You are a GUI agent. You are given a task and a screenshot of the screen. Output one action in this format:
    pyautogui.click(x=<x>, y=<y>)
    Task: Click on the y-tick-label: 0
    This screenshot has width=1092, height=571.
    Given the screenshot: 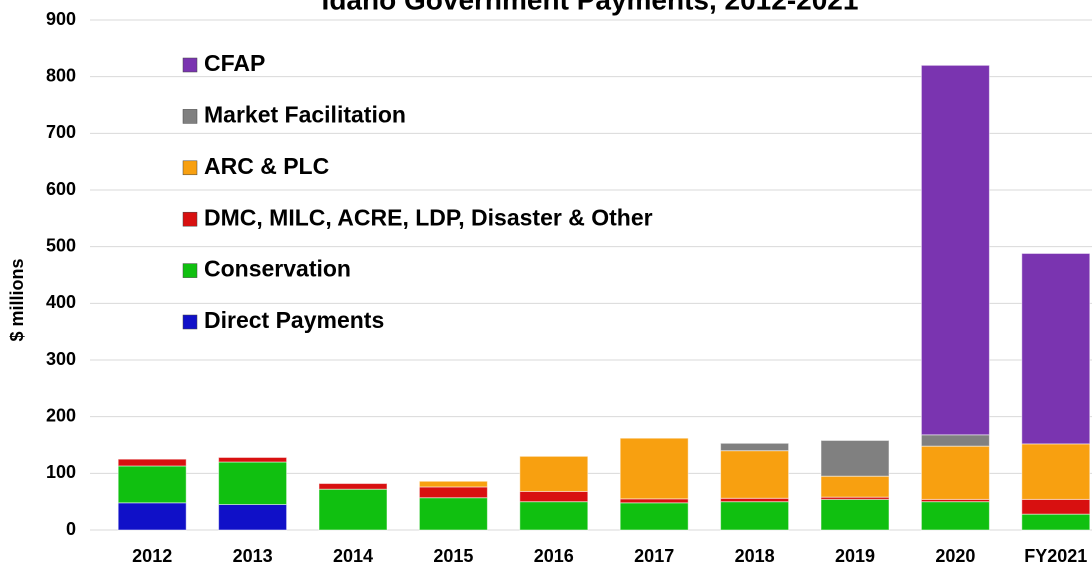 What is the action you would take?
    pyautogui.click(x=71, y=529)
    